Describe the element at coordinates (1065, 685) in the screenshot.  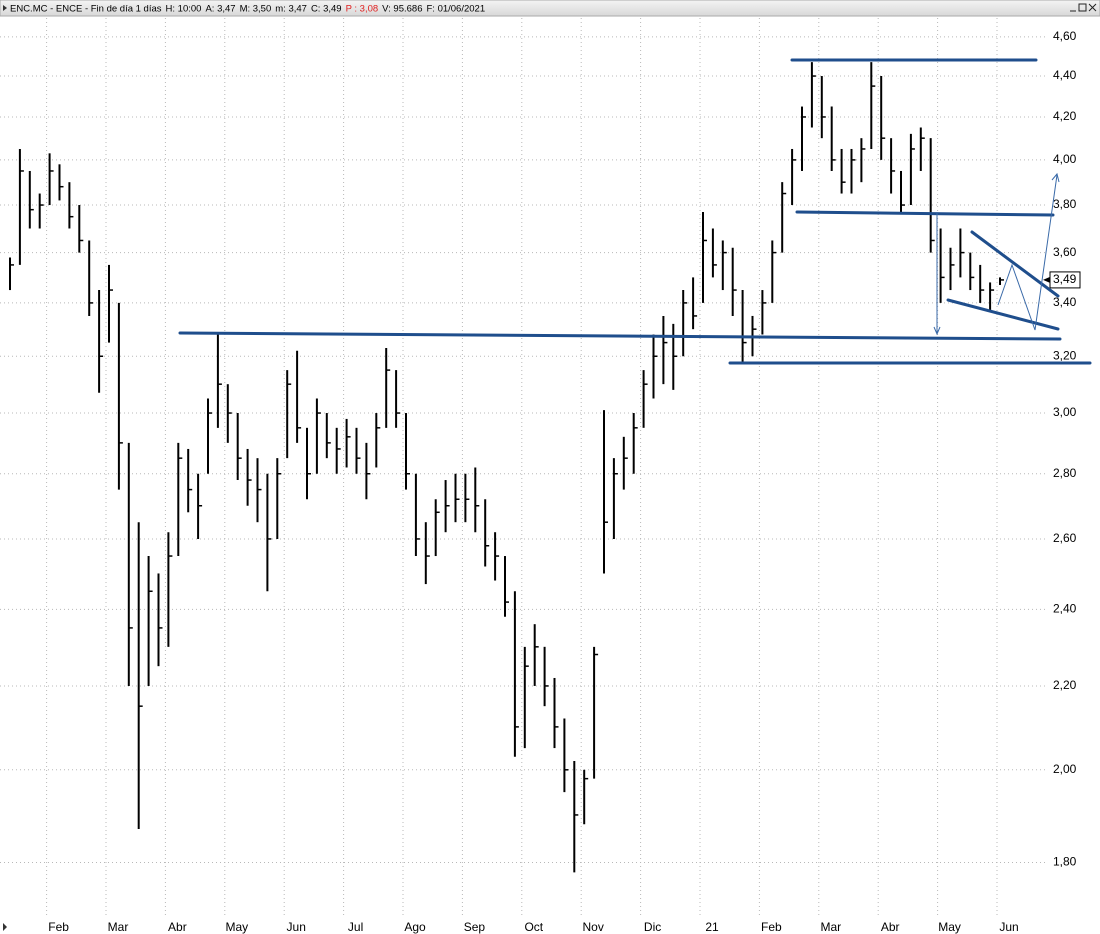
I see `y-tick-label: 2,20` at that location.